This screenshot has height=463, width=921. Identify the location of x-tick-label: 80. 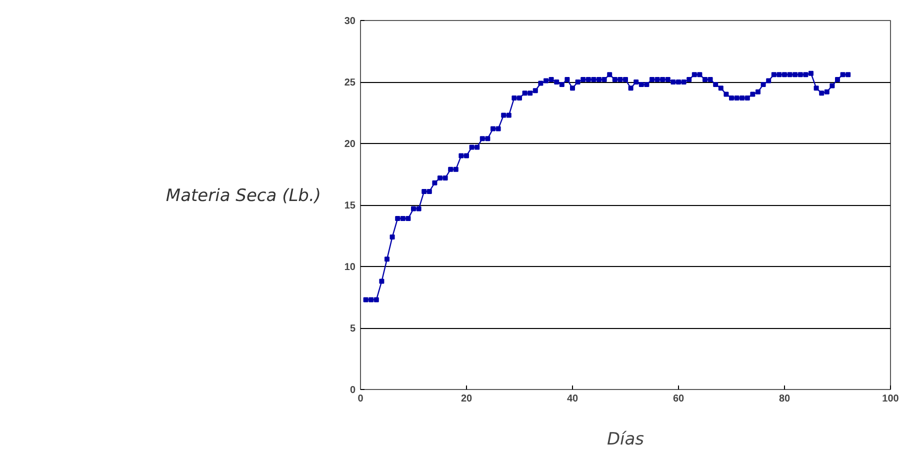
(784, 399).